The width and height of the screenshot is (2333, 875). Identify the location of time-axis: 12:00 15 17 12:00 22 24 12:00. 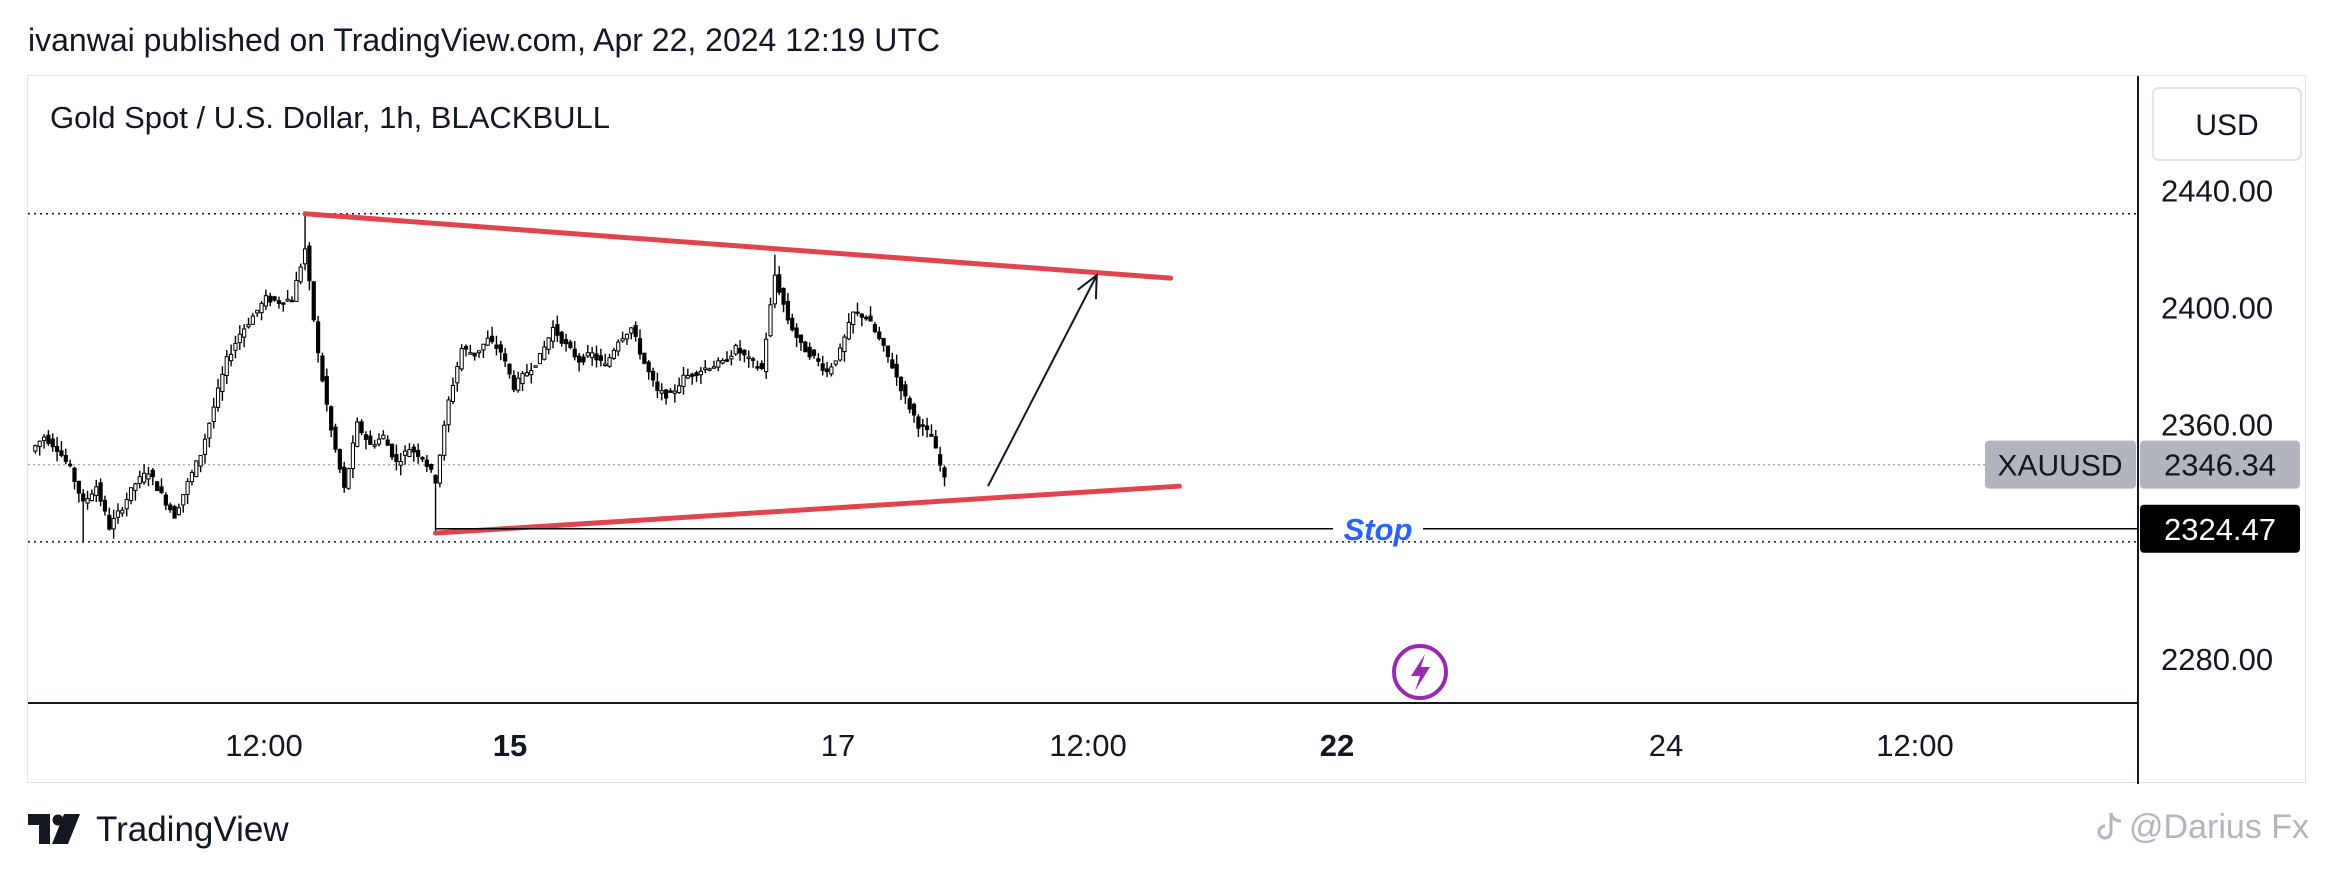
(1089, 745).